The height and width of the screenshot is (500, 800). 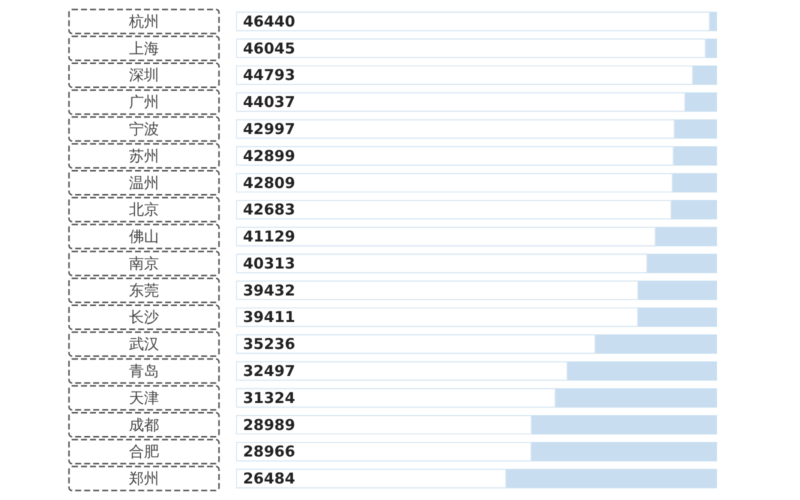 I want to click on y-tick-label: 深圳, so click(x=144, y=75).